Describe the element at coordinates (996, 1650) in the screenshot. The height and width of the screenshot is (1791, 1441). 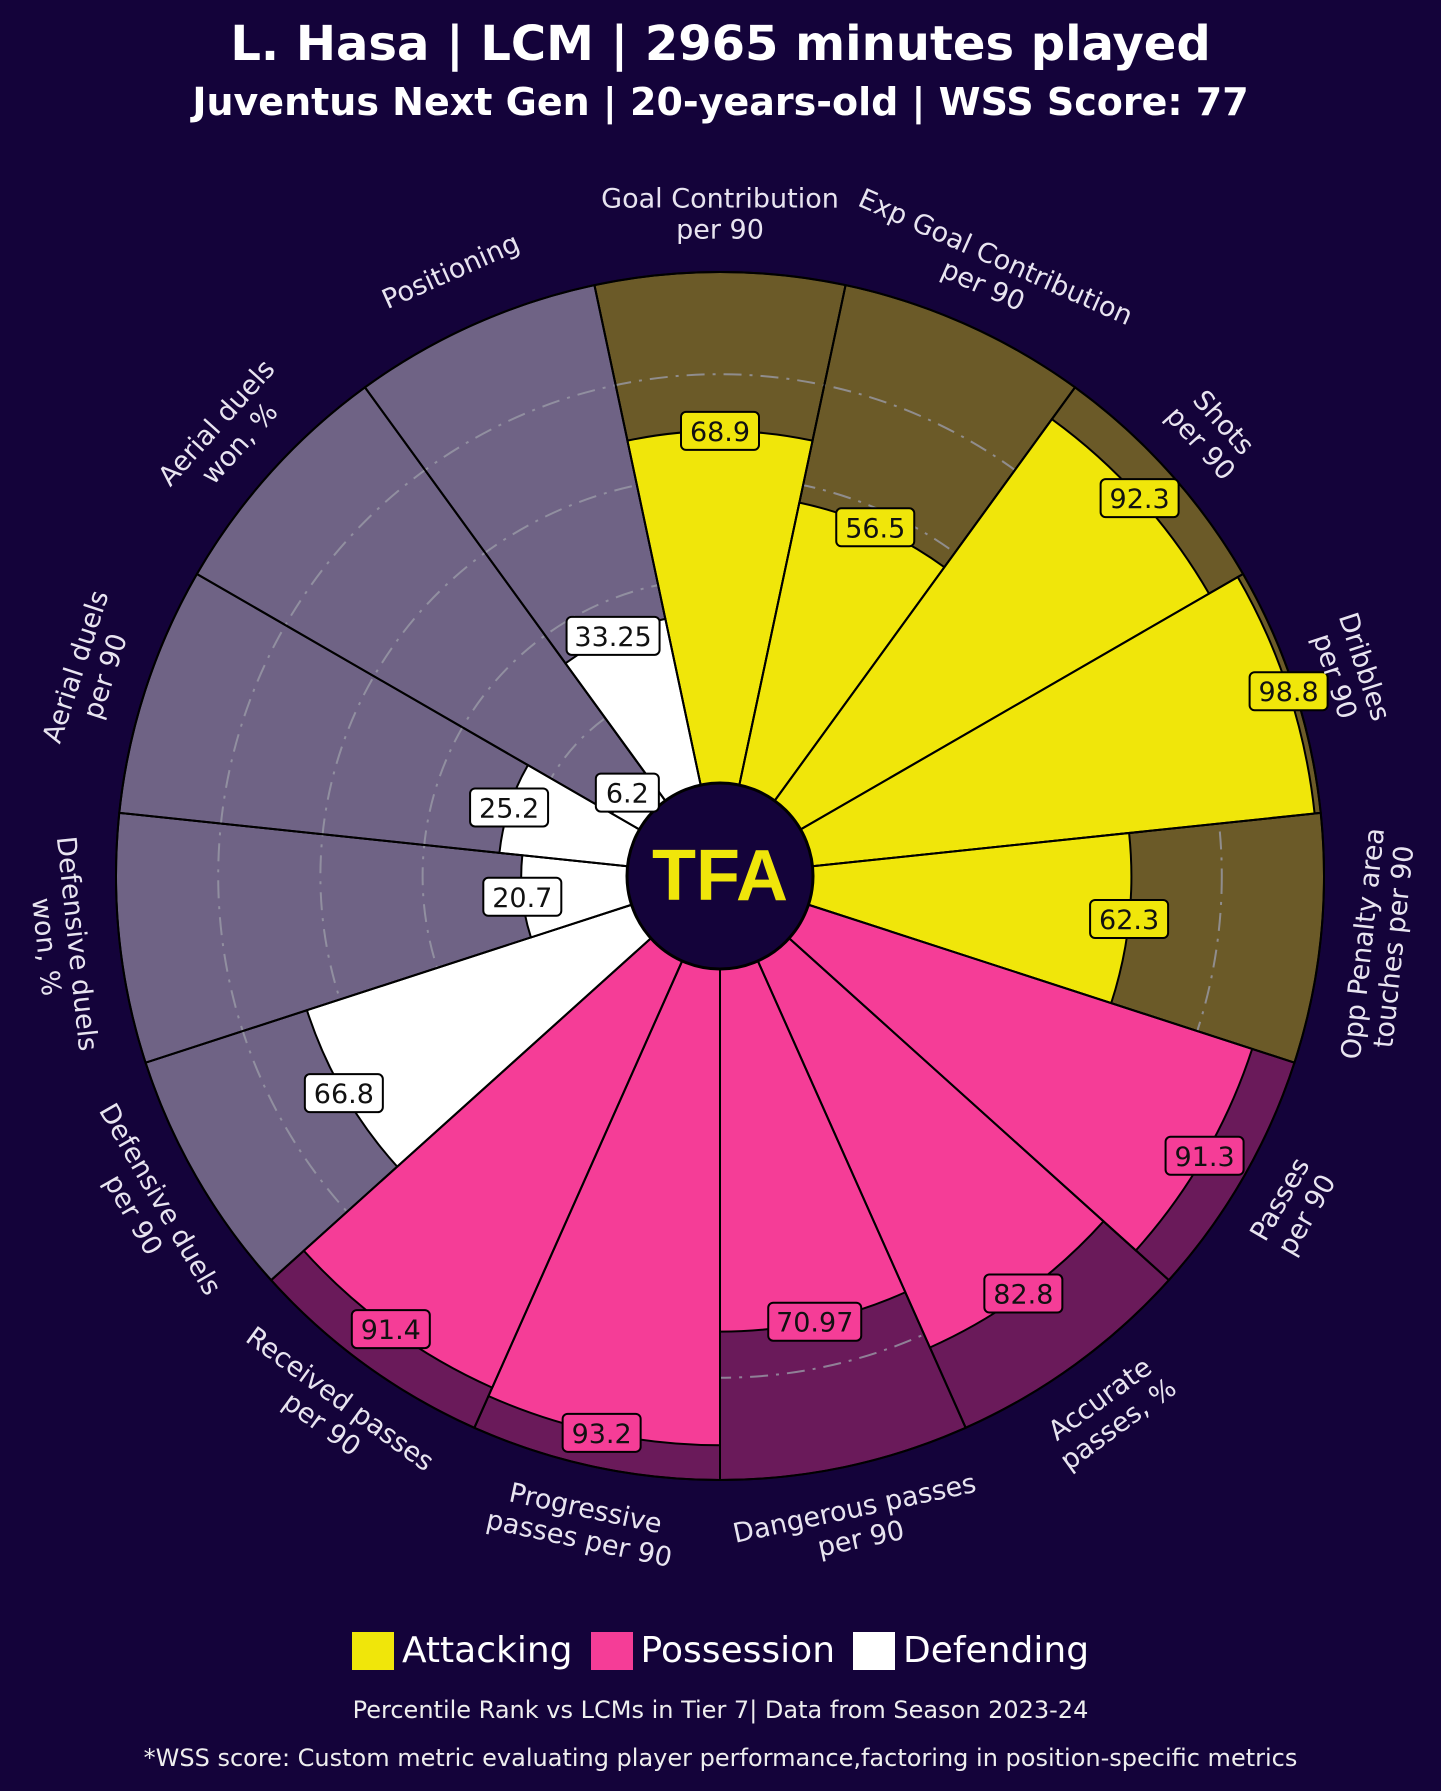
I see `legend-label: Defending` at that location.